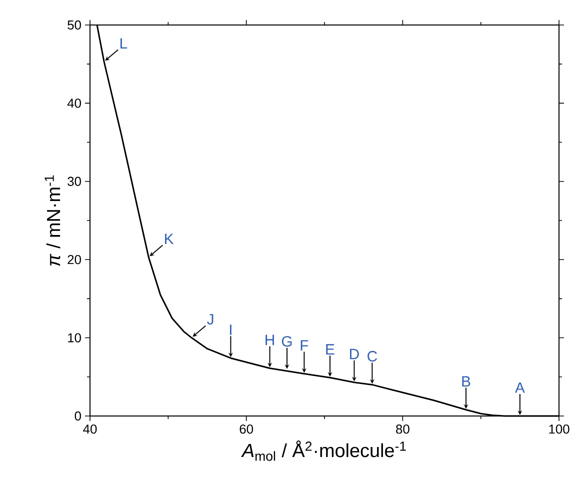 This screenshot has height=491, width=573. What do you see at coordinates (74, 25) in the screenshot?
I see `y-tick-label: 50` at bounding box center [74, 25].